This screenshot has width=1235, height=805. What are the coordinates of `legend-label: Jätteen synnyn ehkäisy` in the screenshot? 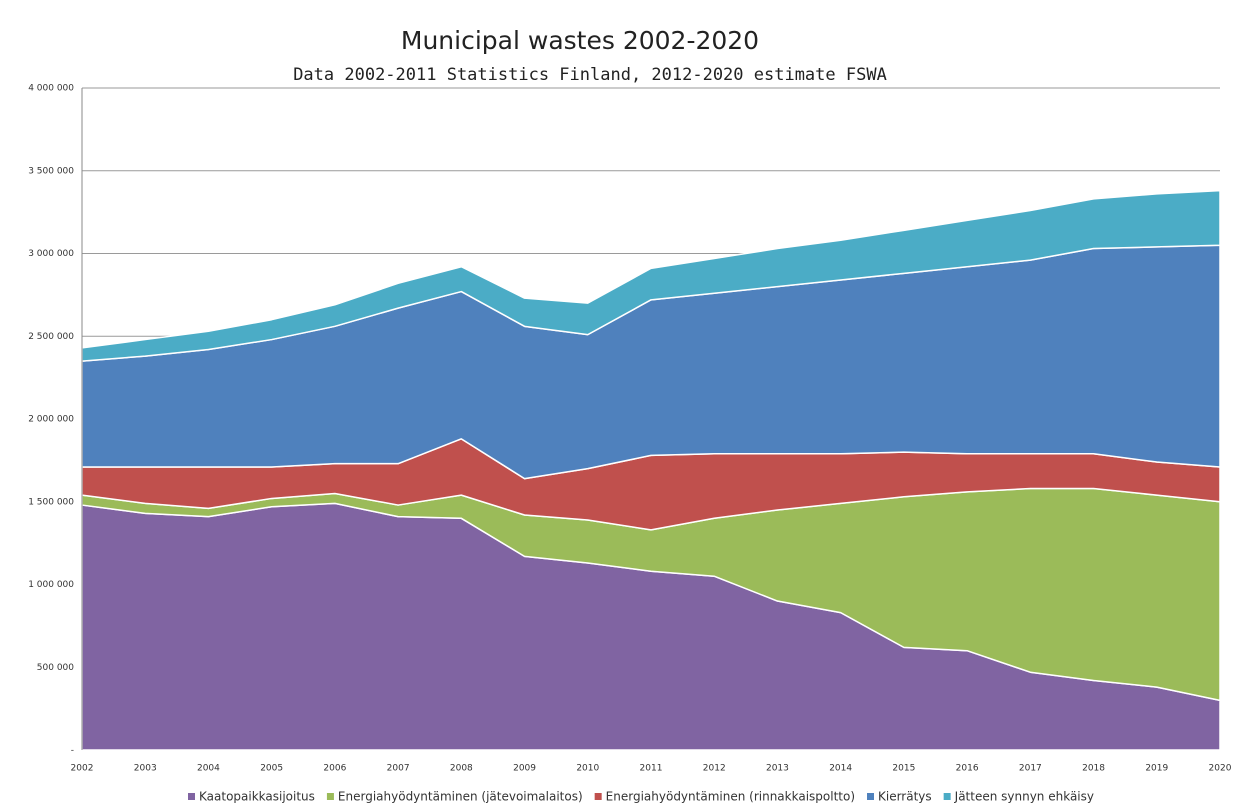 It's located at (1024, 797).